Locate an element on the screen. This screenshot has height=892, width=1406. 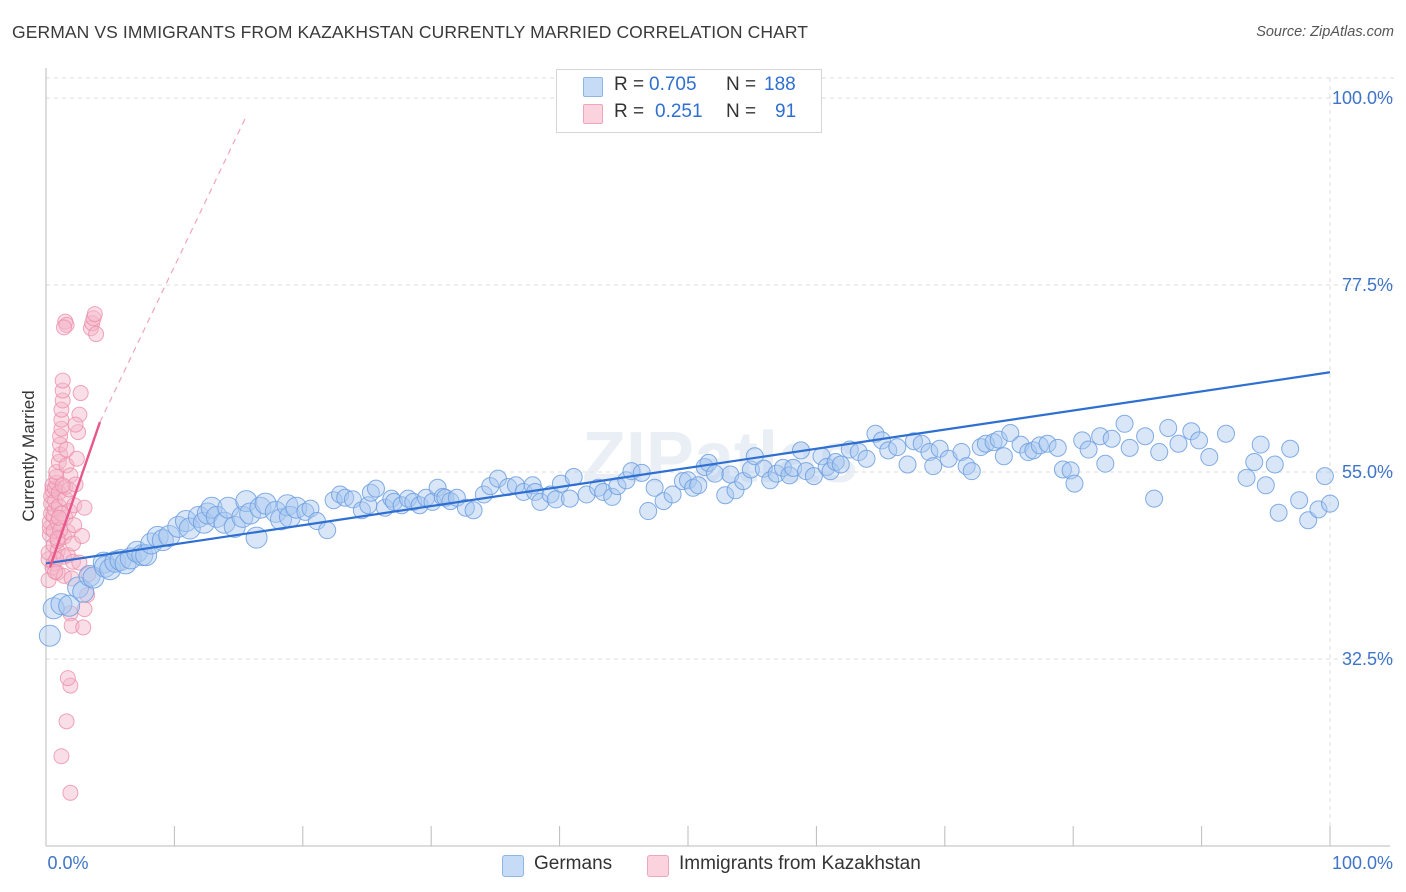
correlation-legend: R = 0.705 N = 188 R = 0.251 N = 91 is located at coordinates (689, 101).